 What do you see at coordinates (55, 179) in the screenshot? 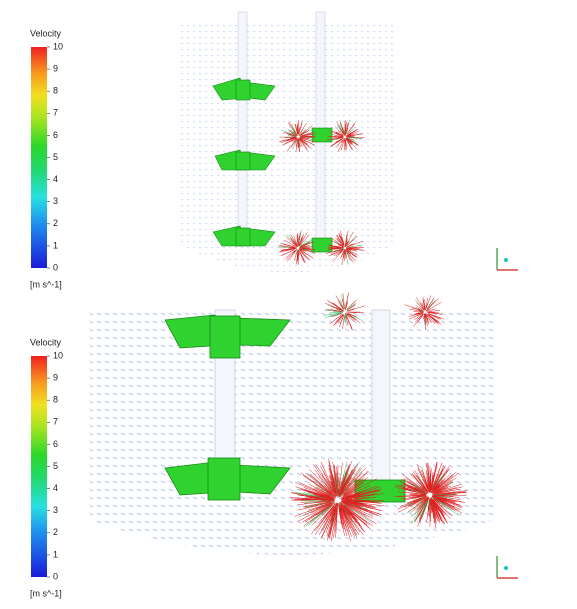
I see `tick-label: 4` at bounding box center [55, 179].